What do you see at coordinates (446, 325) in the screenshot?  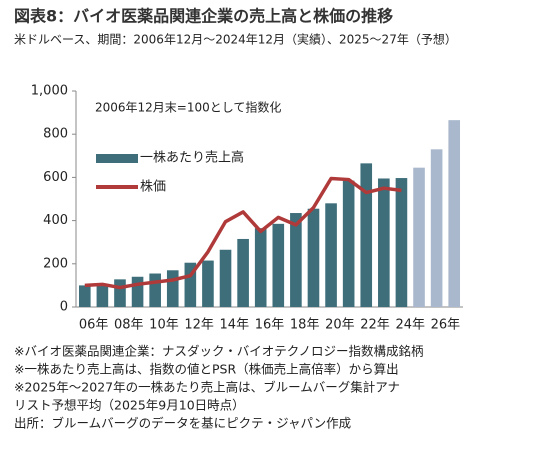 I see `x-tick-label: 26年` at bounding box center [446, 325].